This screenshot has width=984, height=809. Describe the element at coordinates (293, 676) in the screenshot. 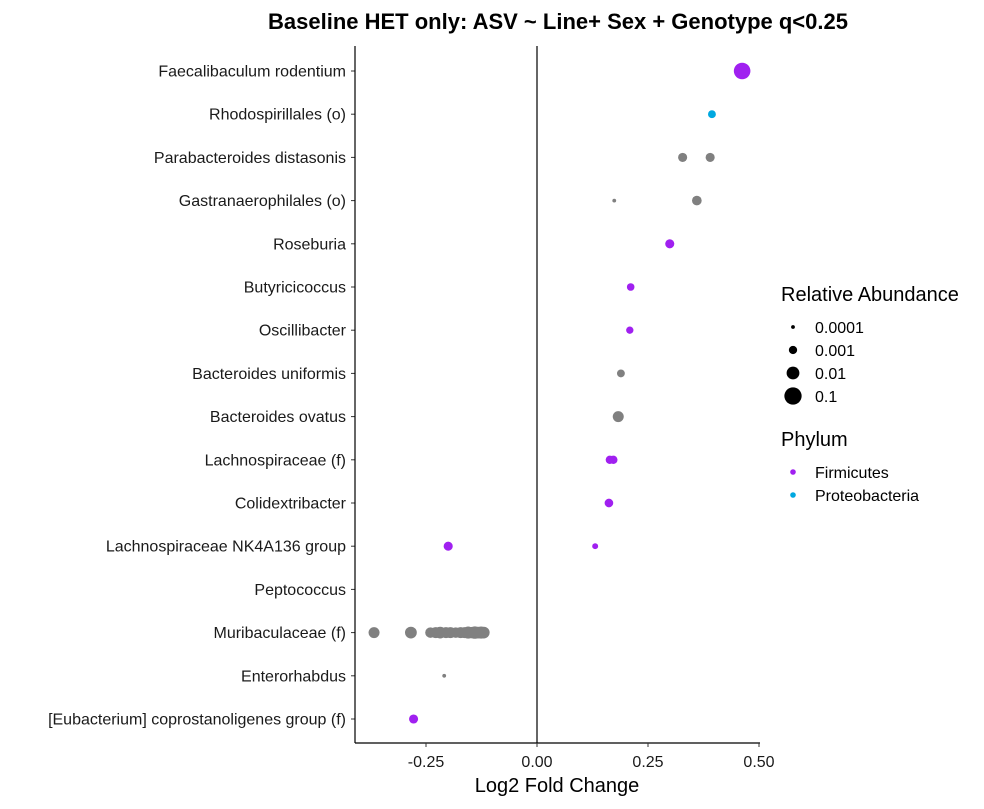

I see `y-tick-label: Enterorhabdus` at that location.